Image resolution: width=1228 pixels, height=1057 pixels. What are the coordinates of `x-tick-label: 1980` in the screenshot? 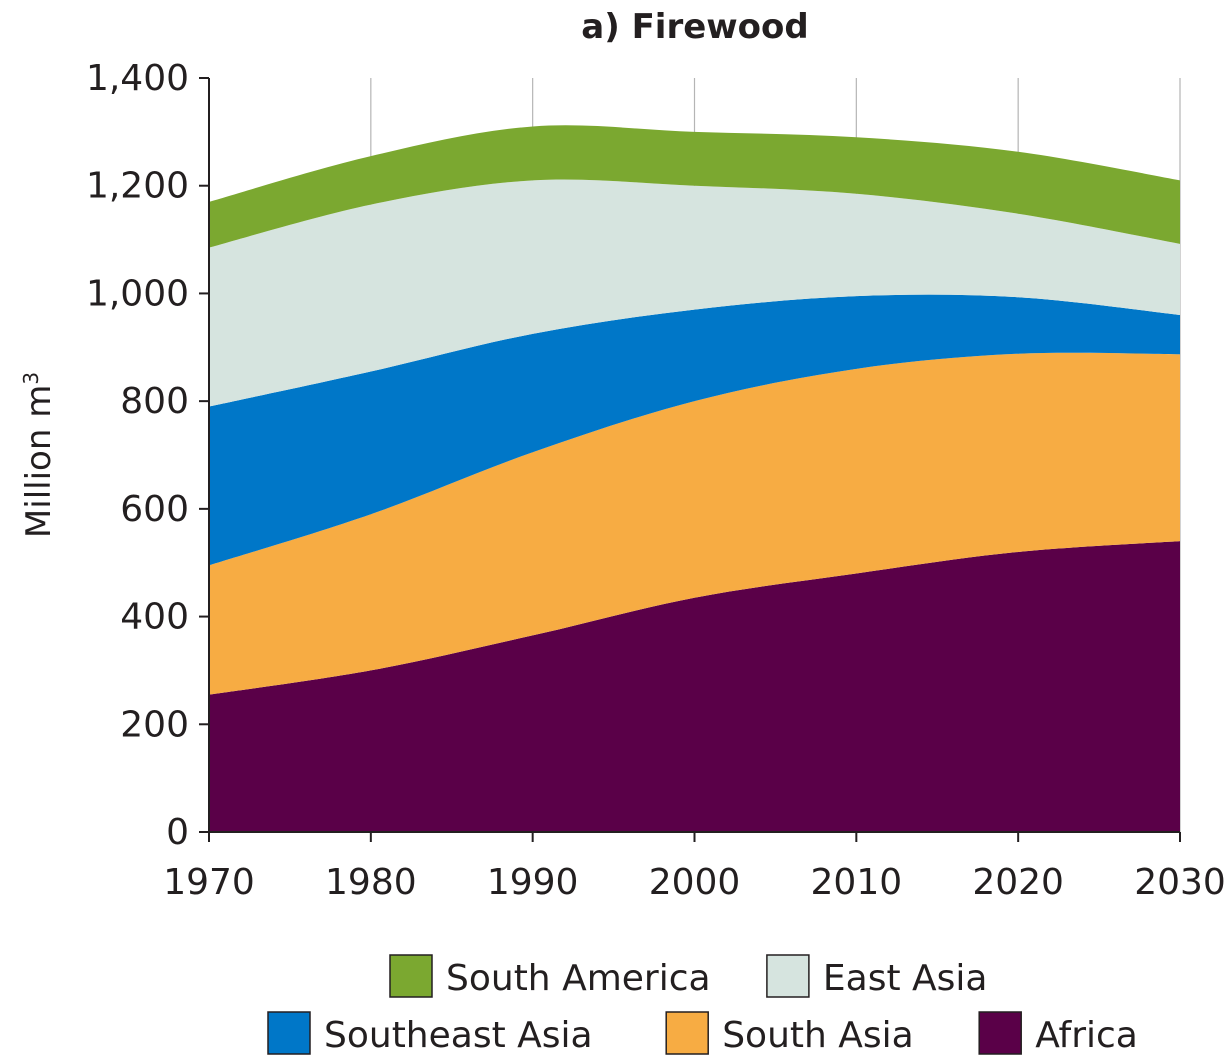 It's located at (371, 882).